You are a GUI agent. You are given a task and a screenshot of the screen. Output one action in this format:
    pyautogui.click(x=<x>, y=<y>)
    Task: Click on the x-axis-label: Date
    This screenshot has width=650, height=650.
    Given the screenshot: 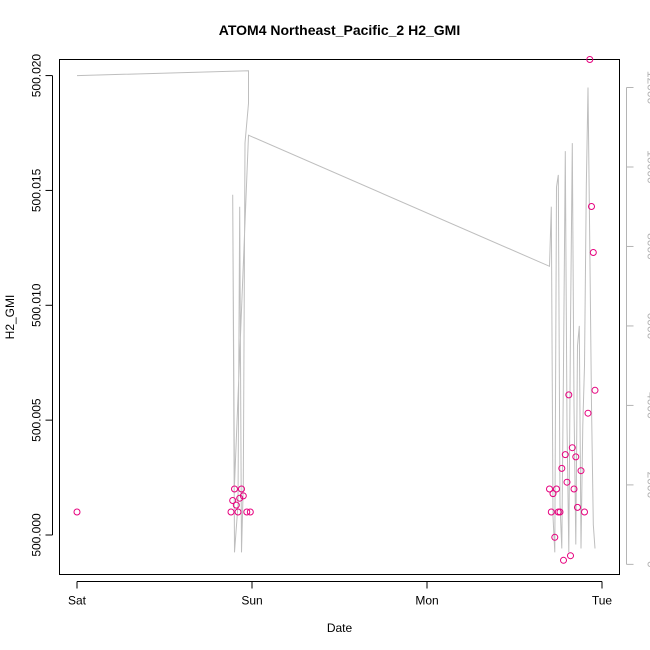 What is the action you would take?
    pyautogui.click(x=340, y=628)
    